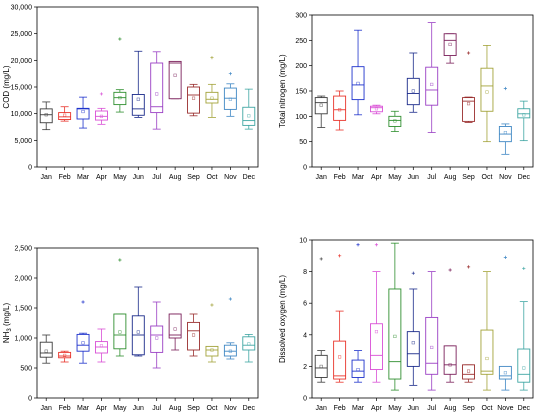  What do you see at coordinates (22, 8) in the screenshot?
I see `y-tick-label: 30,000` at bounding box center [22, 8].